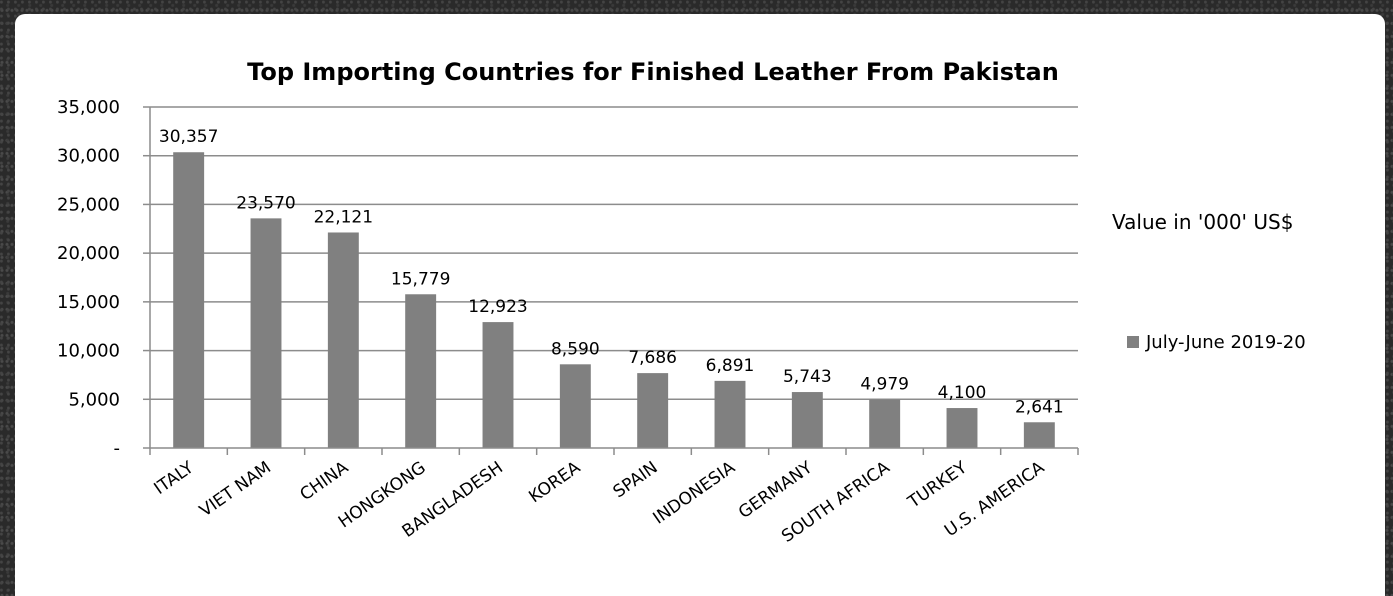 The image size is (1393, 596). I want to click on data-label: 15,779, so click(420, 279).